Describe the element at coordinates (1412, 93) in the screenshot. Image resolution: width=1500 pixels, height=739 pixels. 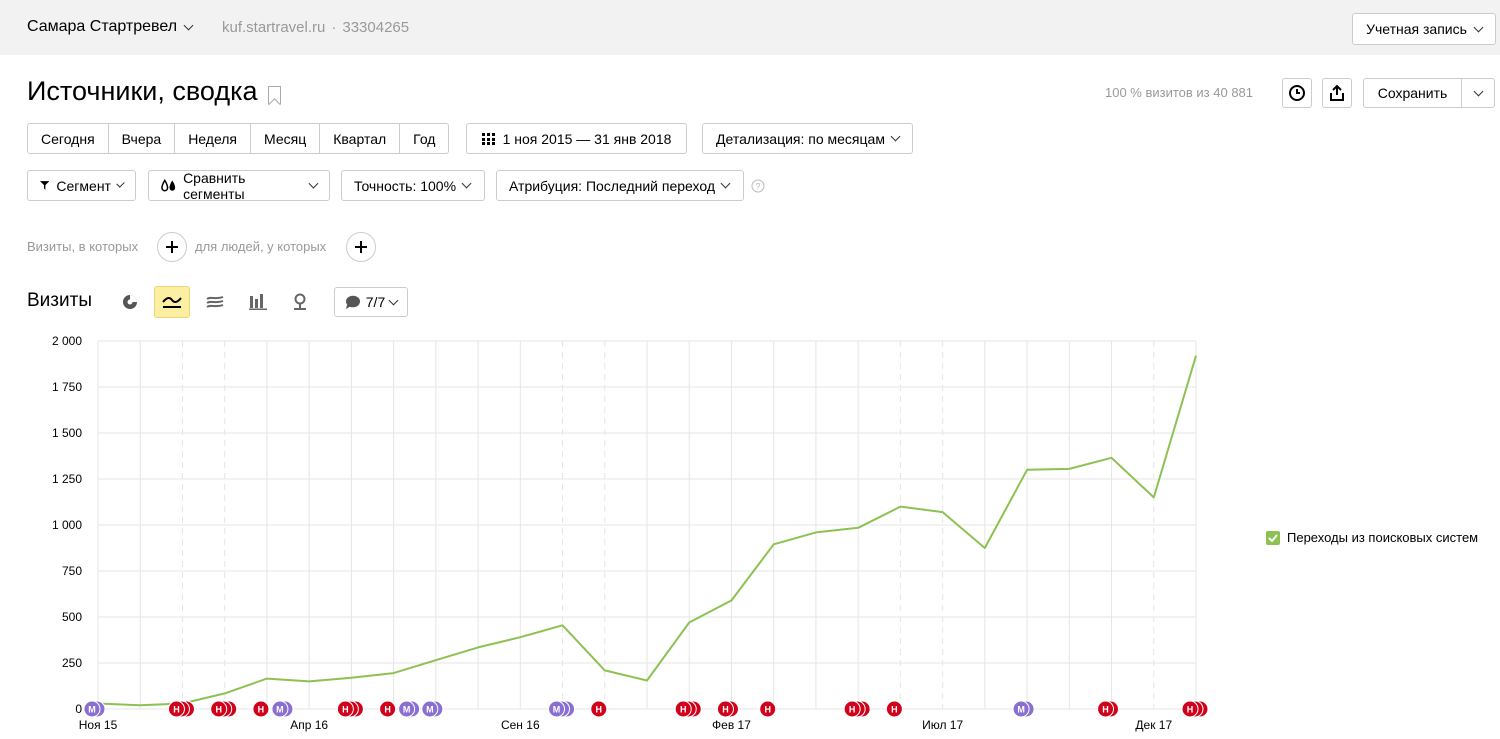
I see `save-button: Сохранить` at that location.